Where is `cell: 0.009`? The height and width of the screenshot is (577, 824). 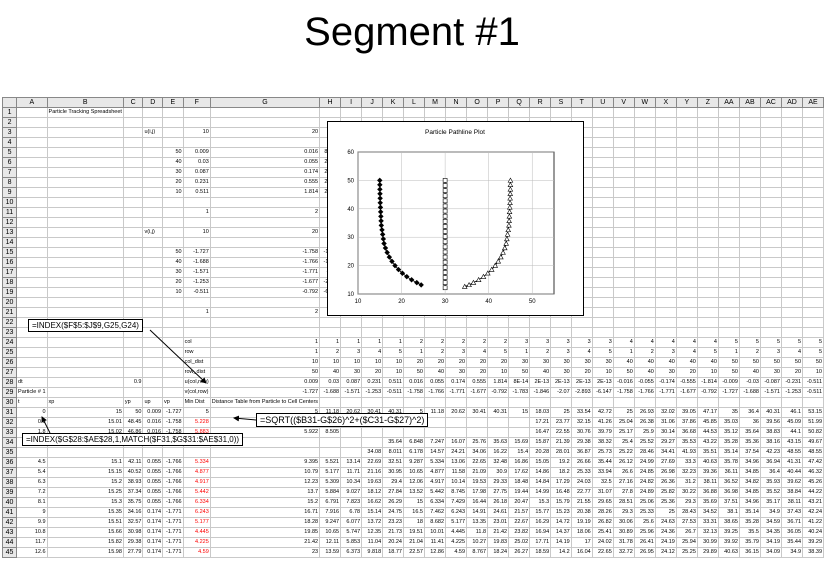
cell: 0.009 is located at coordinates (196, 152).